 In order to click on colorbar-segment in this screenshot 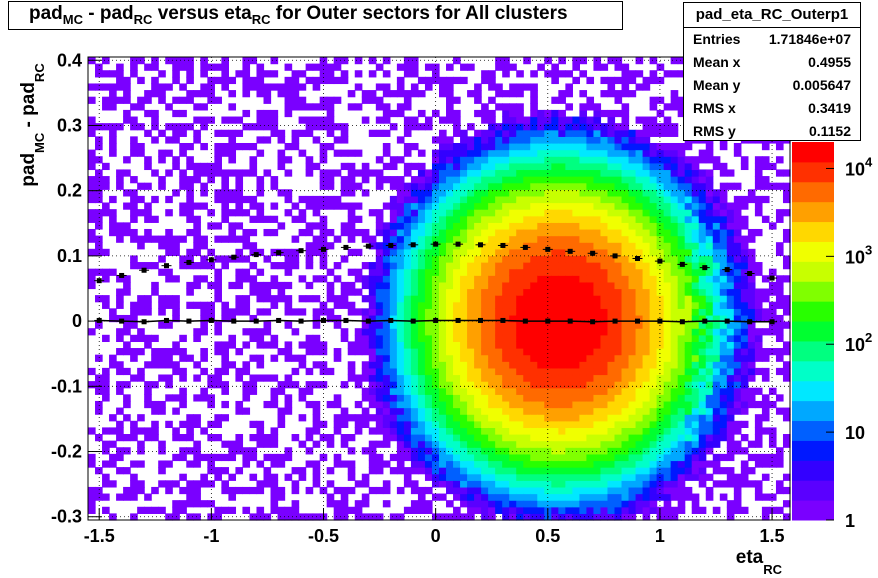, I will do `click(813, 172)`.